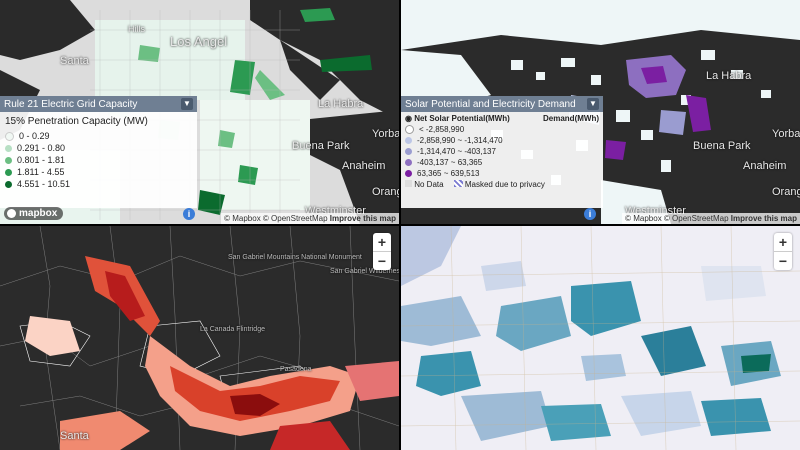 The width and height of the screenshot is (800, 450). I want to click on legend-item: 4.551 - 10.51, so click(98, 184).